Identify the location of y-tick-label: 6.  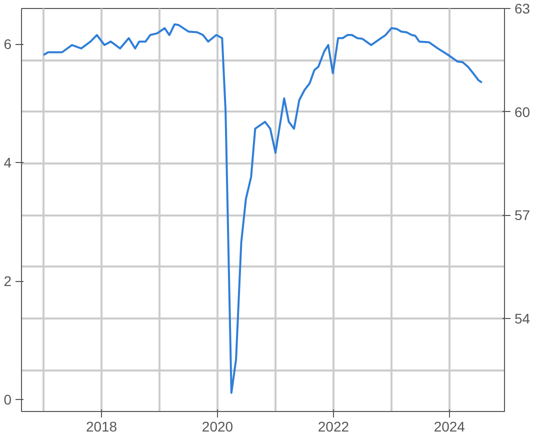
(8, 44).